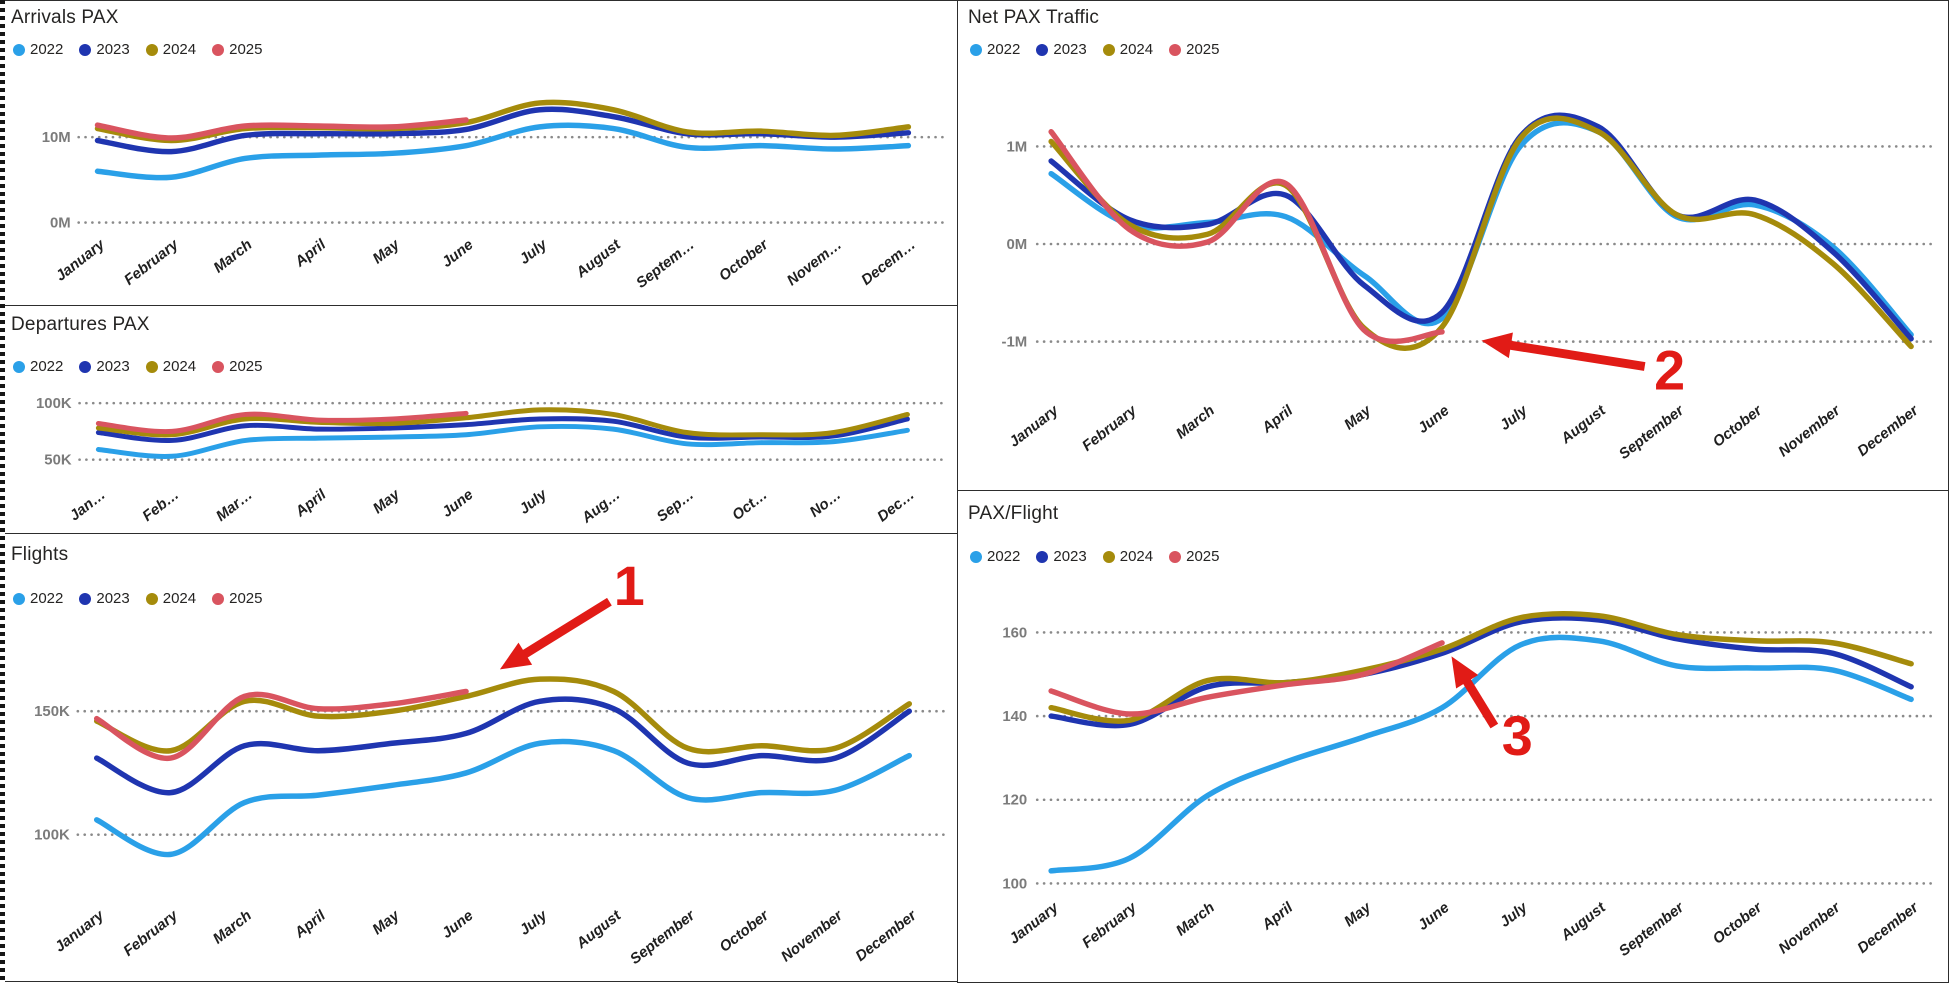 The image size is (1949, 983). Describe the element at coordinates (1014, 716) in the screenshot. I see `y-axis-label: 140` at that location.